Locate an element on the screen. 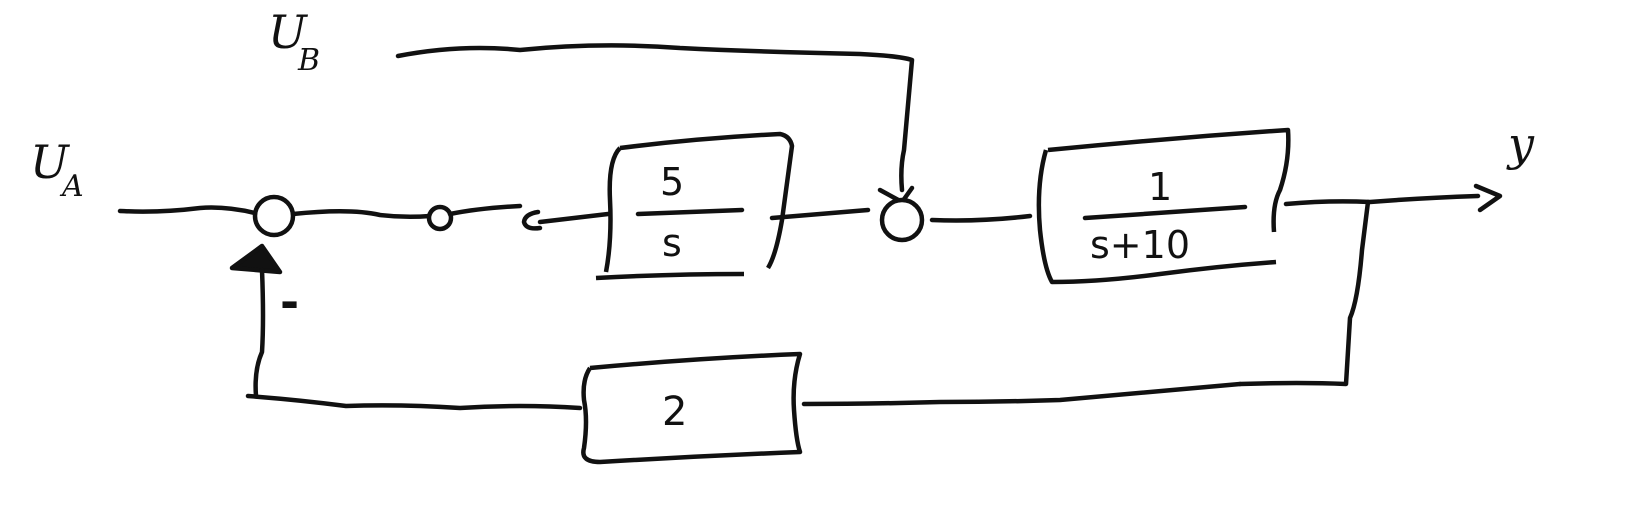 The width and height of the screenshot is (1645, 507). output-label-y: y is located at coordinates (1520, 144).